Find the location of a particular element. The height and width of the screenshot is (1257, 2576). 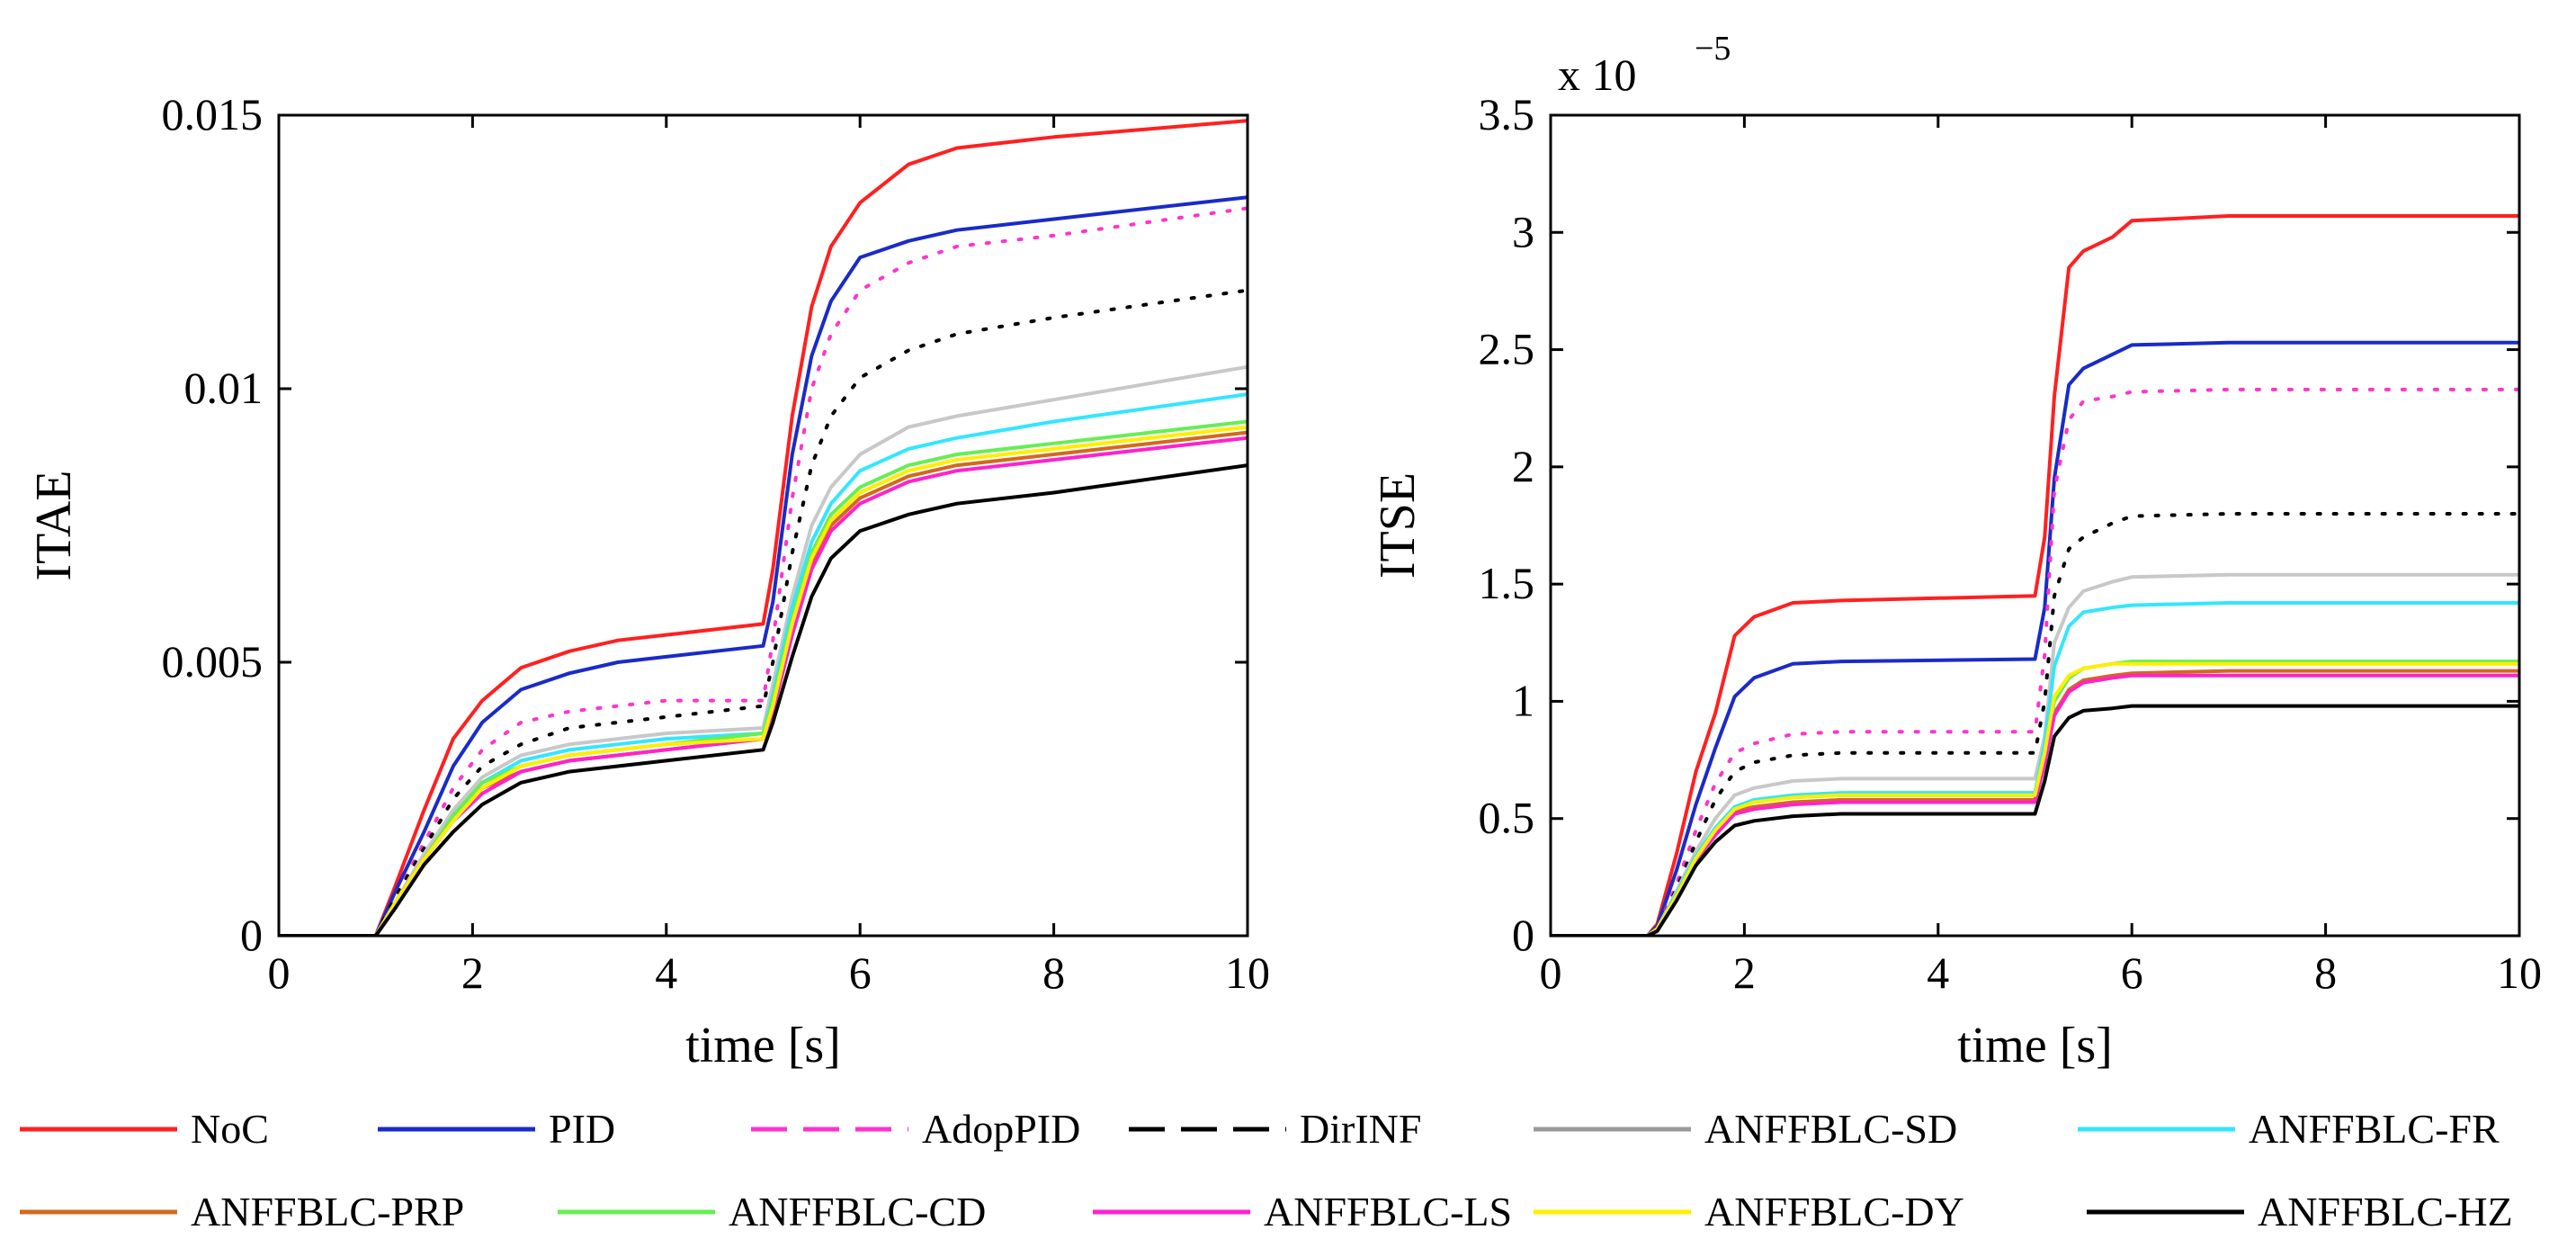

y-tick-label: 2 is located at coordinates (1523, 466).